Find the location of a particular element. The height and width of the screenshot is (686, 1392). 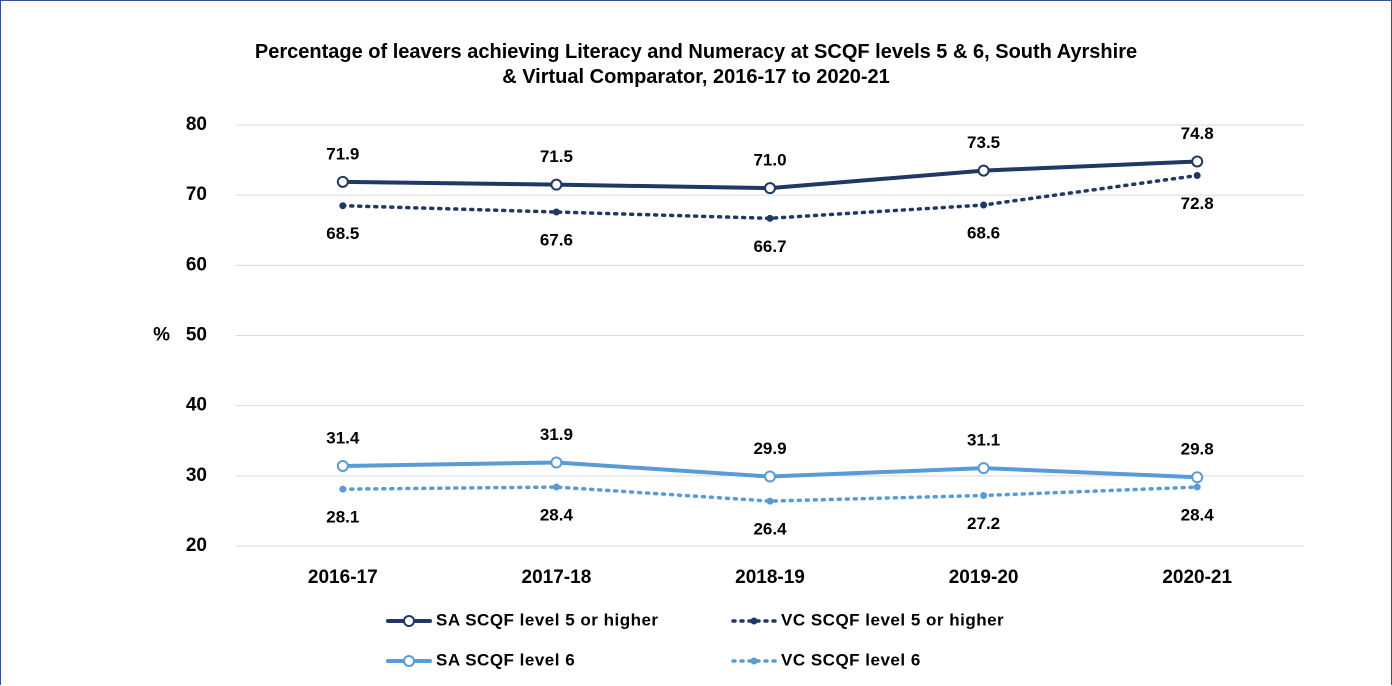

data-label: 71.9 is located at coordinates (342, 153).